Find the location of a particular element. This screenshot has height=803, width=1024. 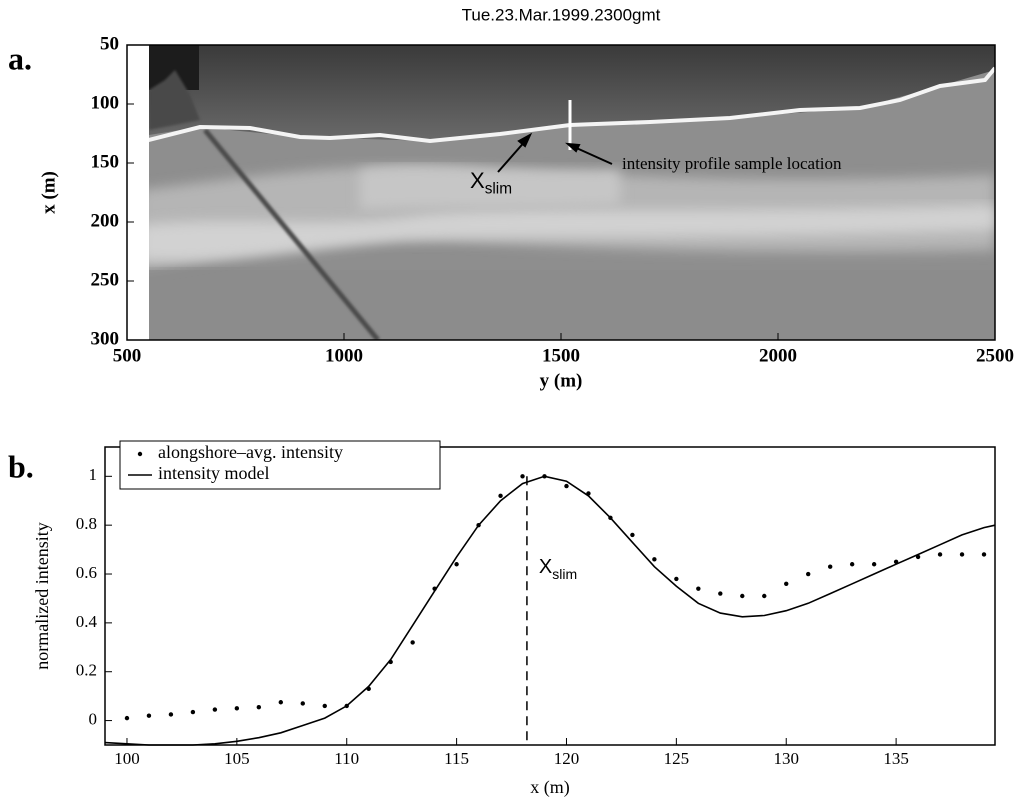

arrows is located at coordinates (555, 152).